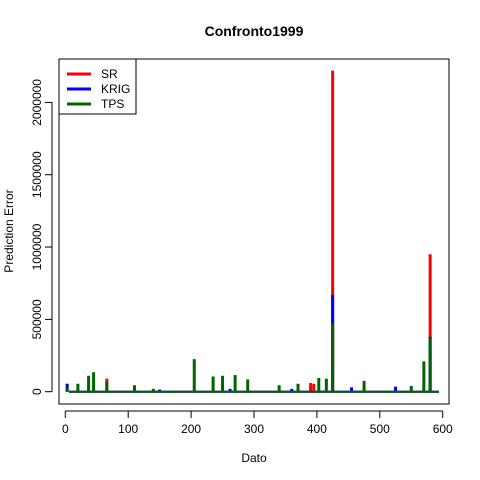  What do you see at coordinates (9, 230) in the screenshot?
I see `y-axis-label: Prediction Error` at bounding box center [9, 230].